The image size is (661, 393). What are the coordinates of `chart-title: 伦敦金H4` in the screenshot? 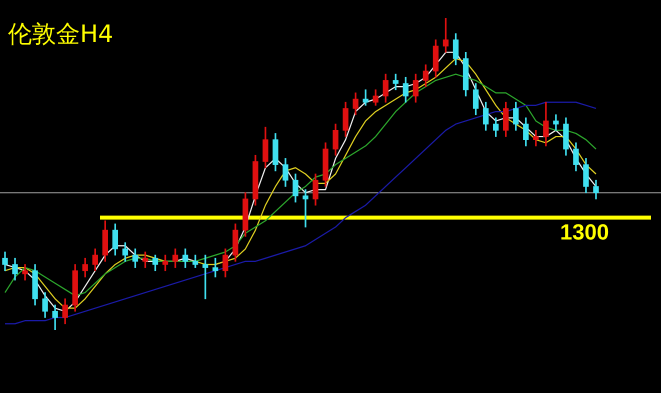 It's located at (61, 34).